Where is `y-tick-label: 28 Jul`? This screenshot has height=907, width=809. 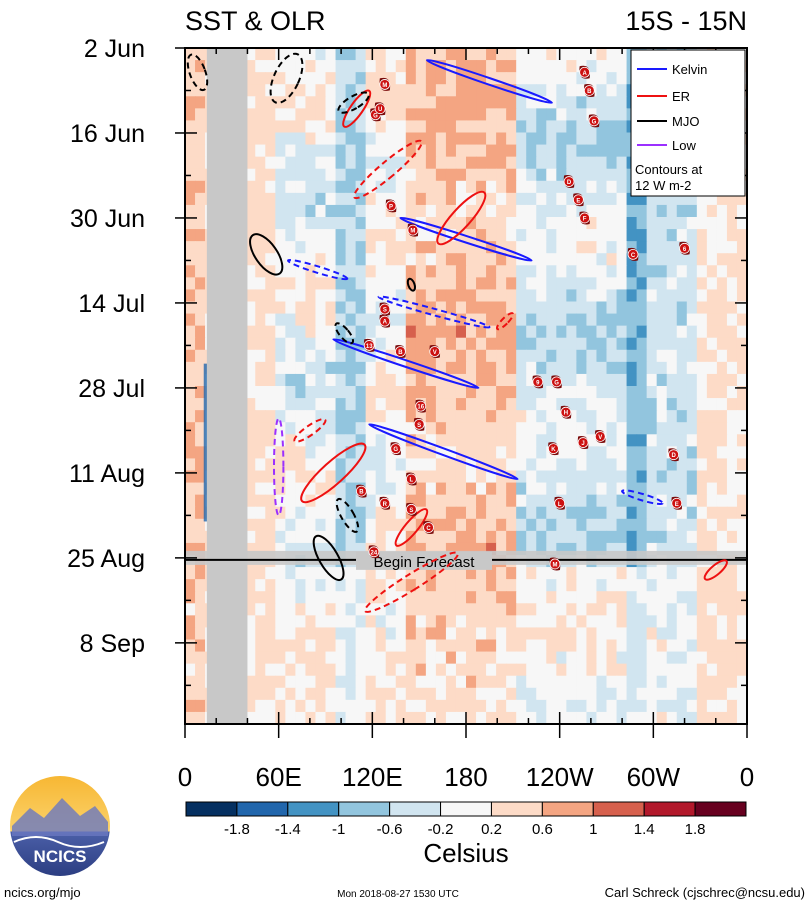 y-tick-label: 28 Jul is located at coordinates (111, 389).